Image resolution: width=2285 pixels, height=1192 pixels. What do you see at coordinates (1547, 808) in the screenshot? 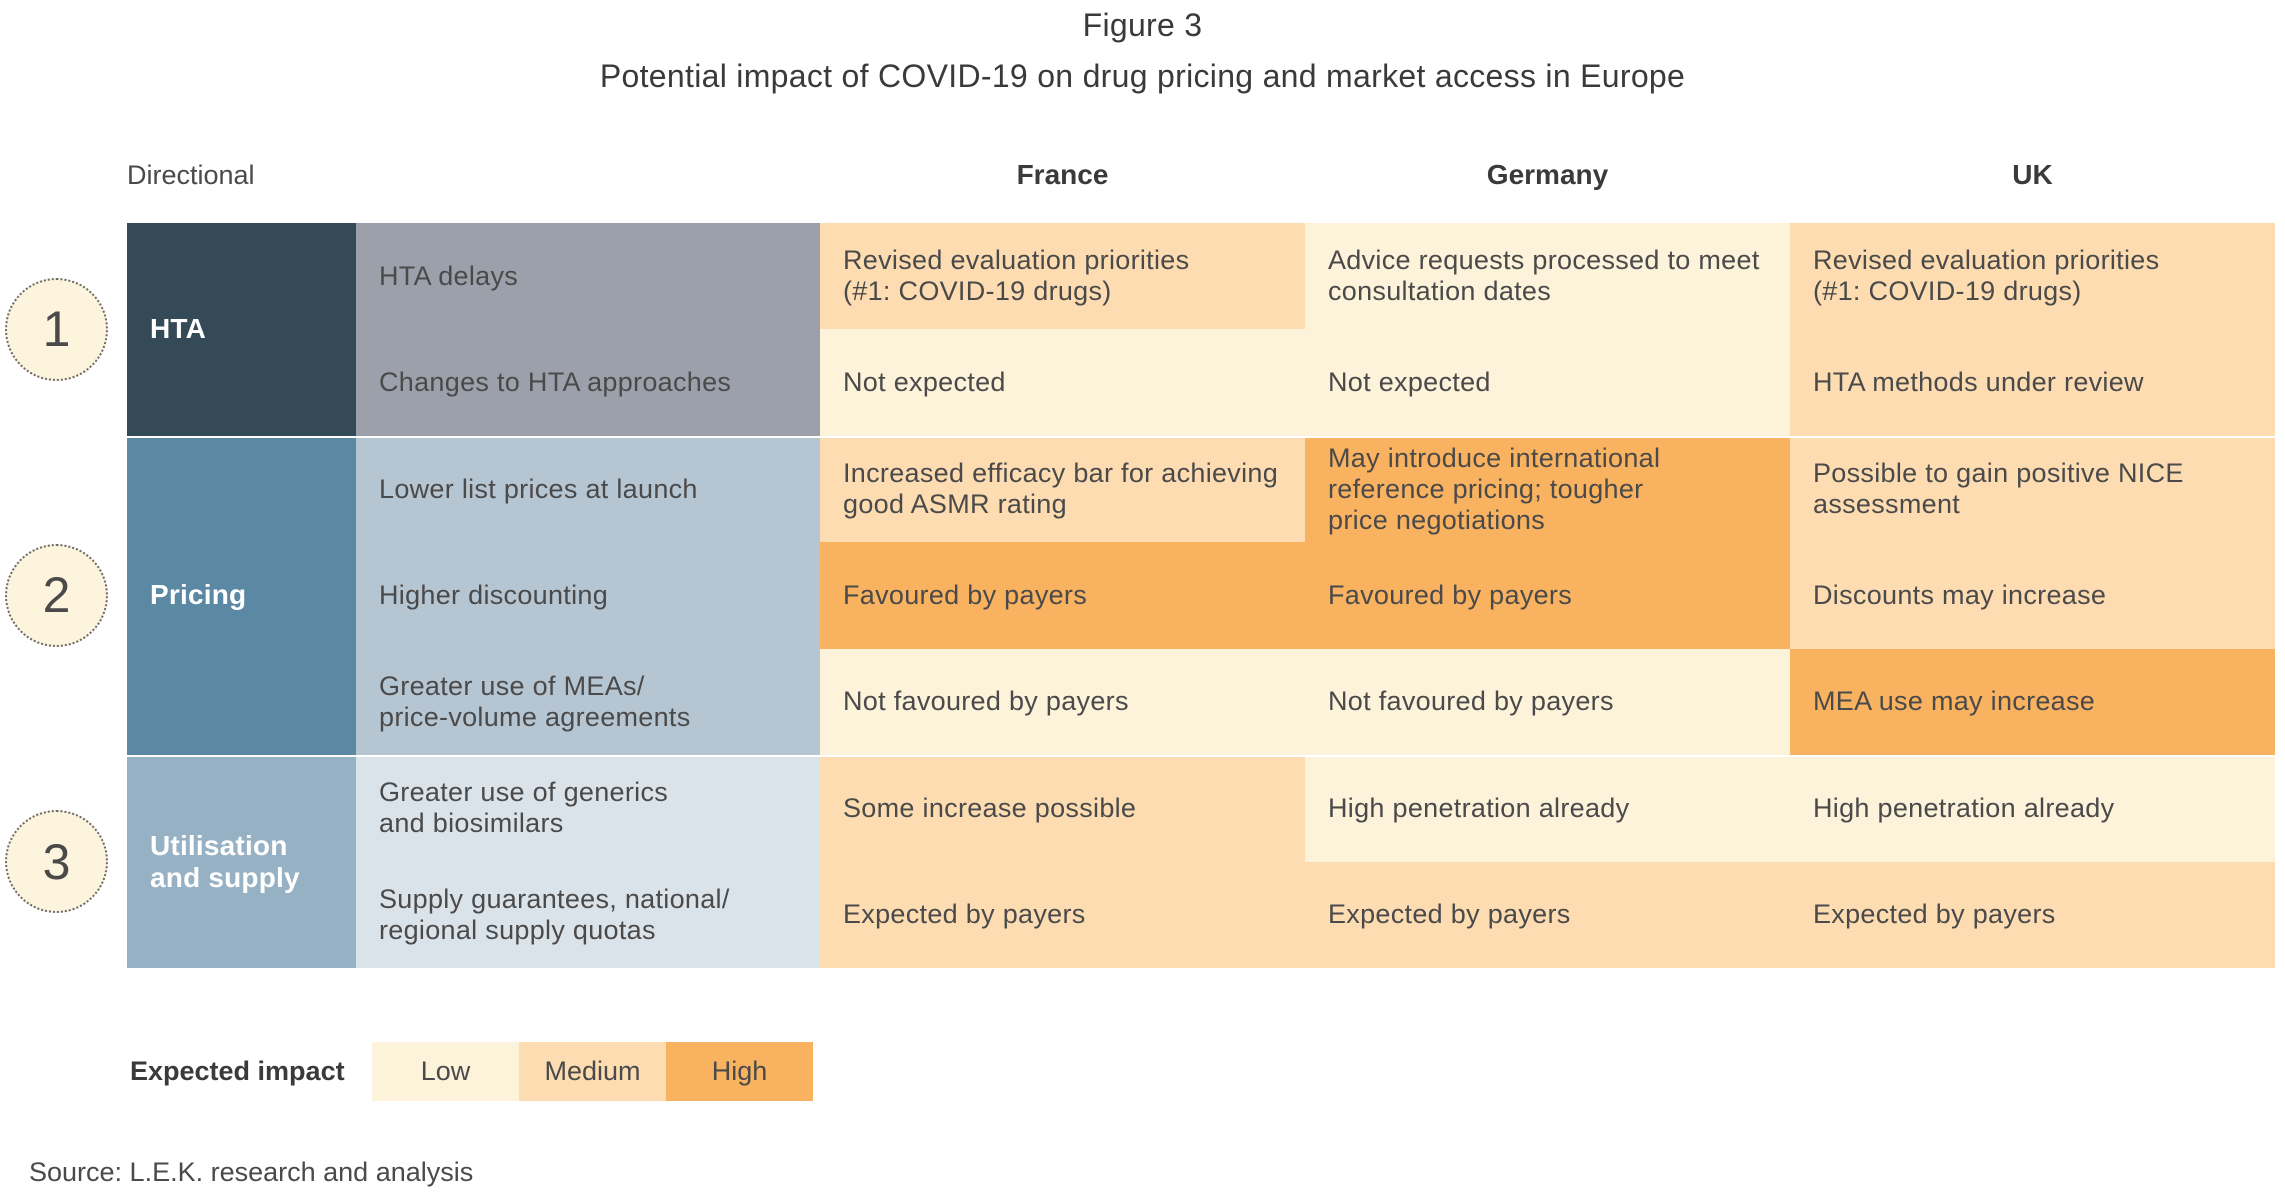
I see `generics-germany-cell: High penetration already` at bounding box center [1547, 808].